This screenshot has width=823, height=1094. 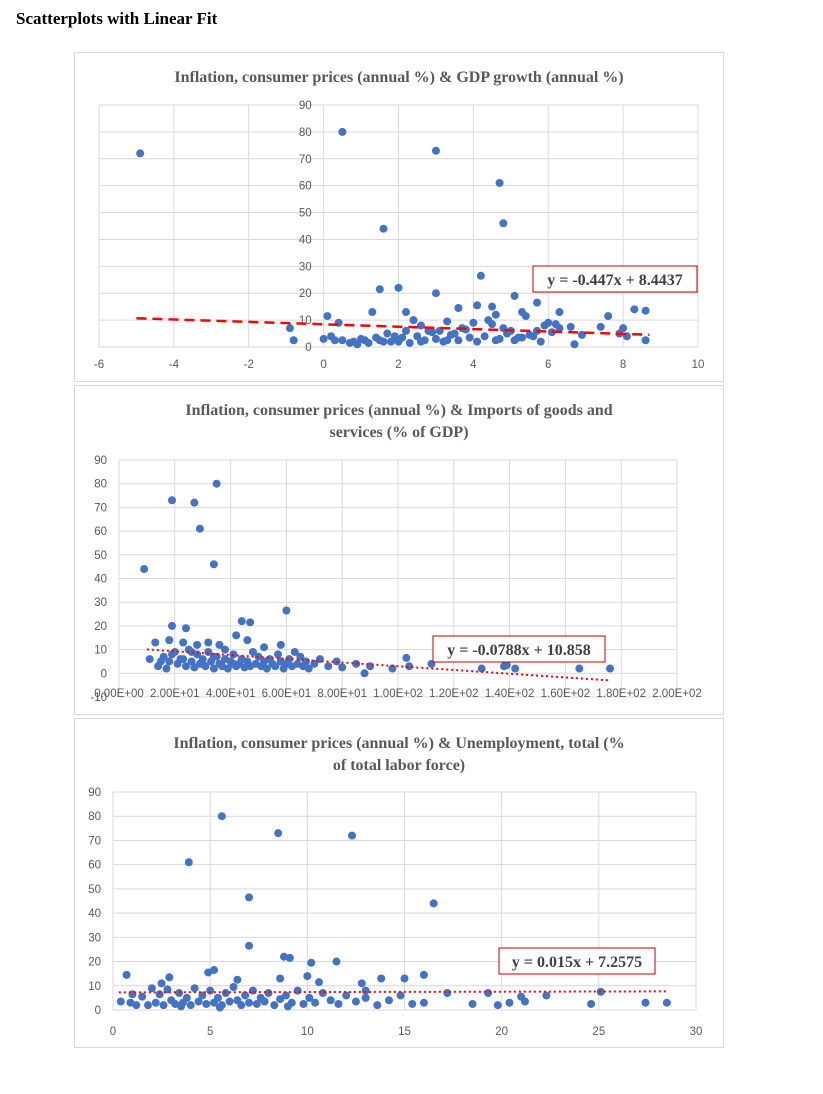 What do you see at coordinates (305, 133) in the screenshot?
I see `y-tick-label: 80` at bounding box center [305, 133].